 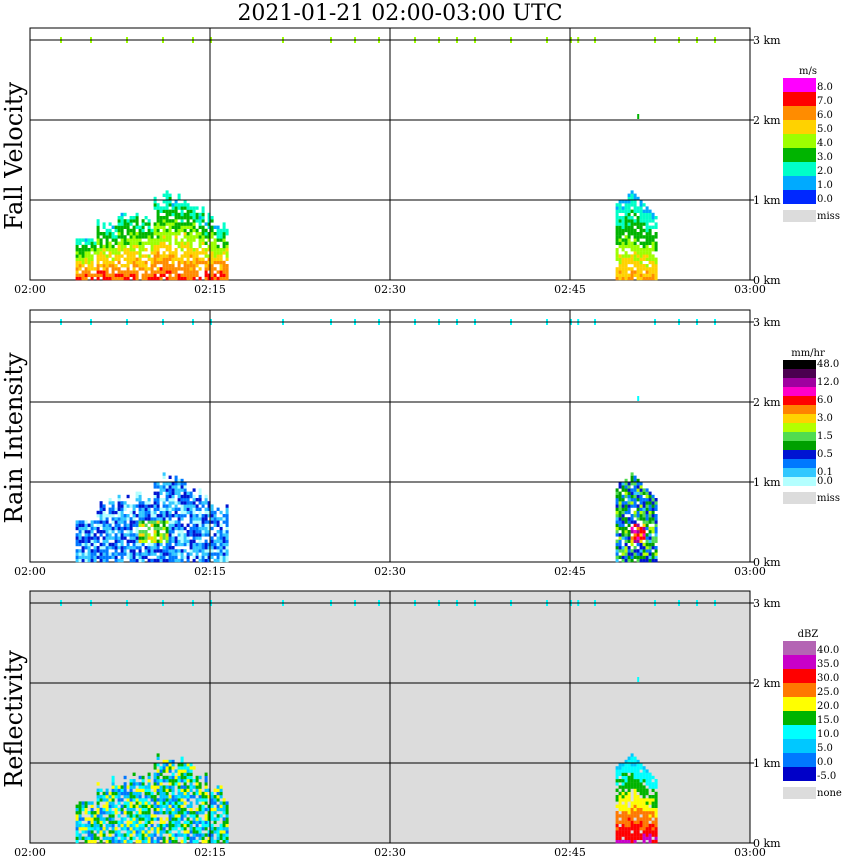 I want to click on legend-label: 48.0, so click(x=828, y=364).